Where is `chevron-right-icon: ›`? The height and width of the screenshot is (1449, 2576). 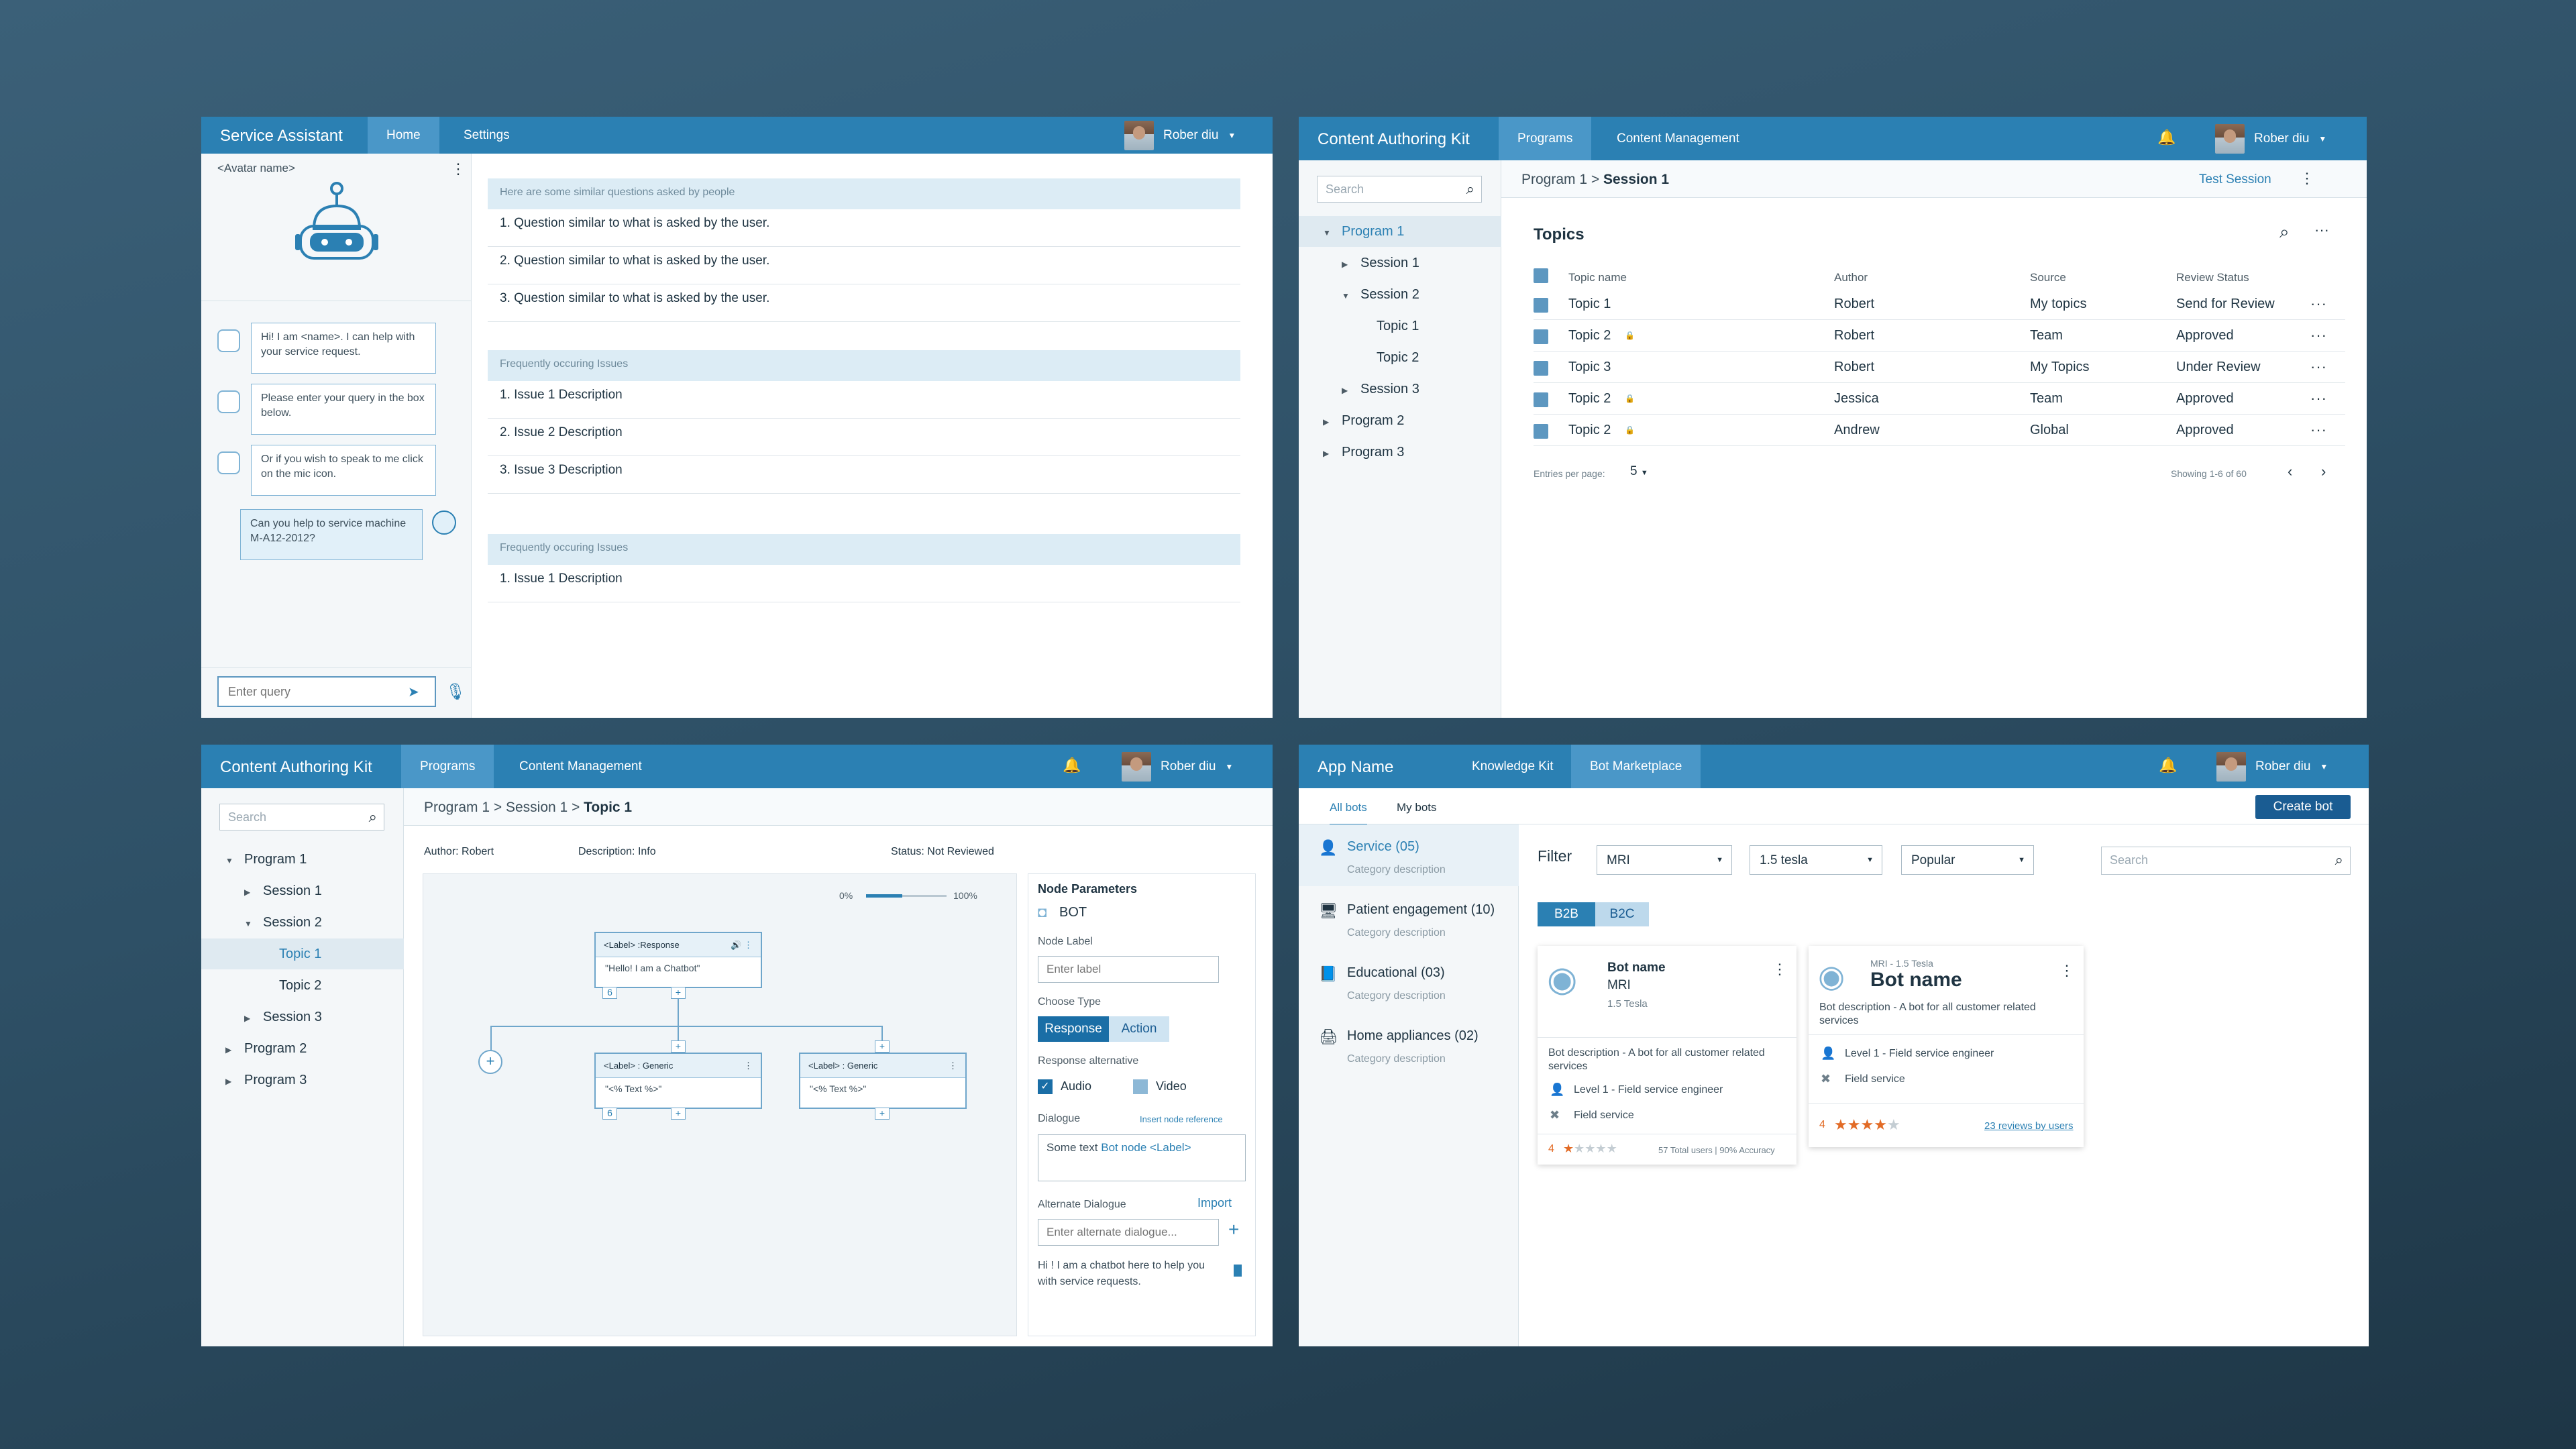 chevron-right-icon: › is located at coordinates (2323, 471).